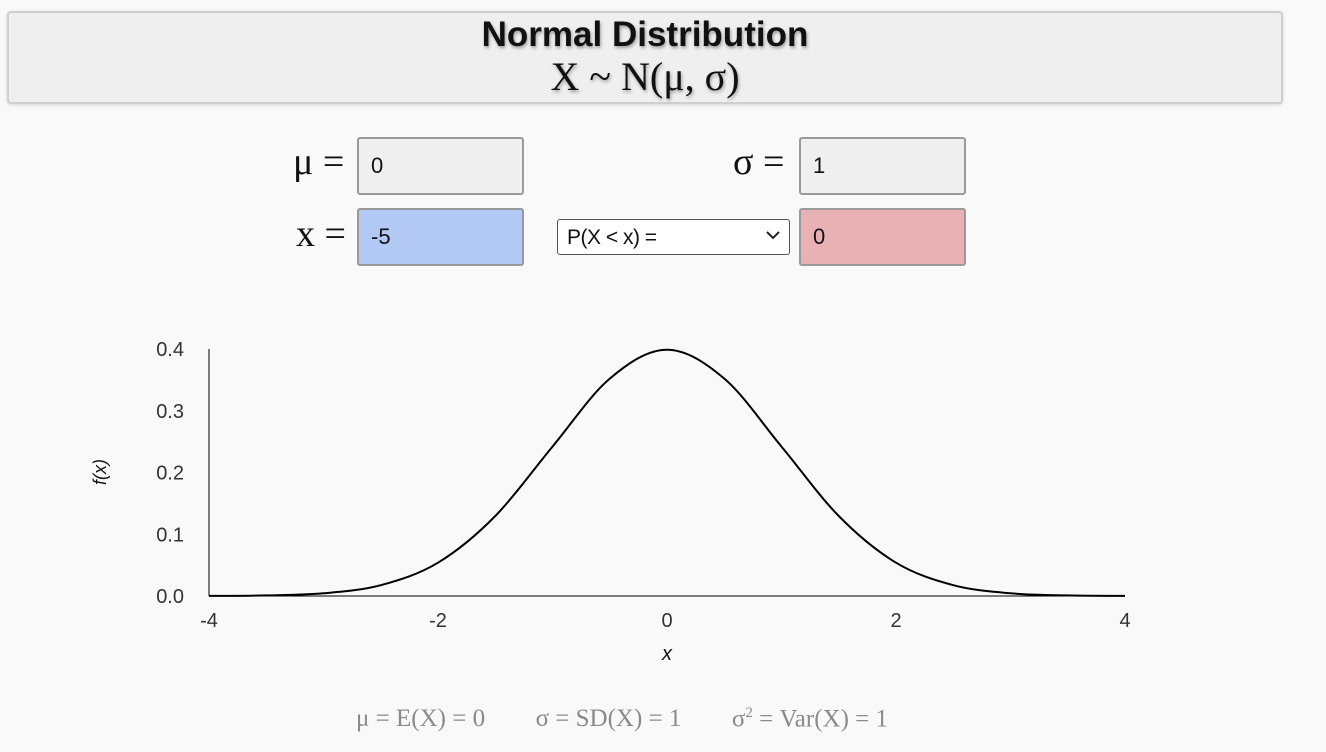 The height and width of the screenshot is (752, 1326). What do you see at coordinates (438, 621) in the screenshot?
I see `x-tick-label: -2` at bounding box center [438, 621].